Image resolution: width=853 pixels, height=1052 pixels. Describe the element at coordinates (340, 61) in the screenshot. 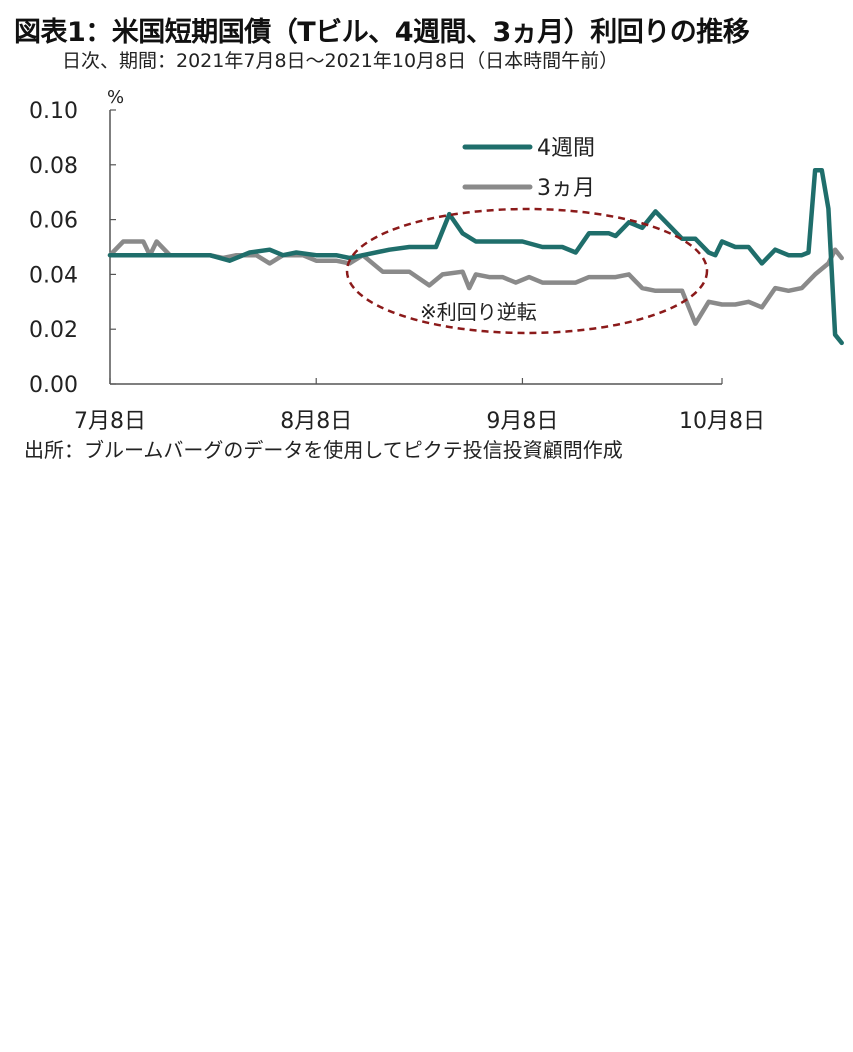

I see `chart-subtitle: 日次、期間：2021年7月8日～2021年10月8日（日本時間午前）` at that location.